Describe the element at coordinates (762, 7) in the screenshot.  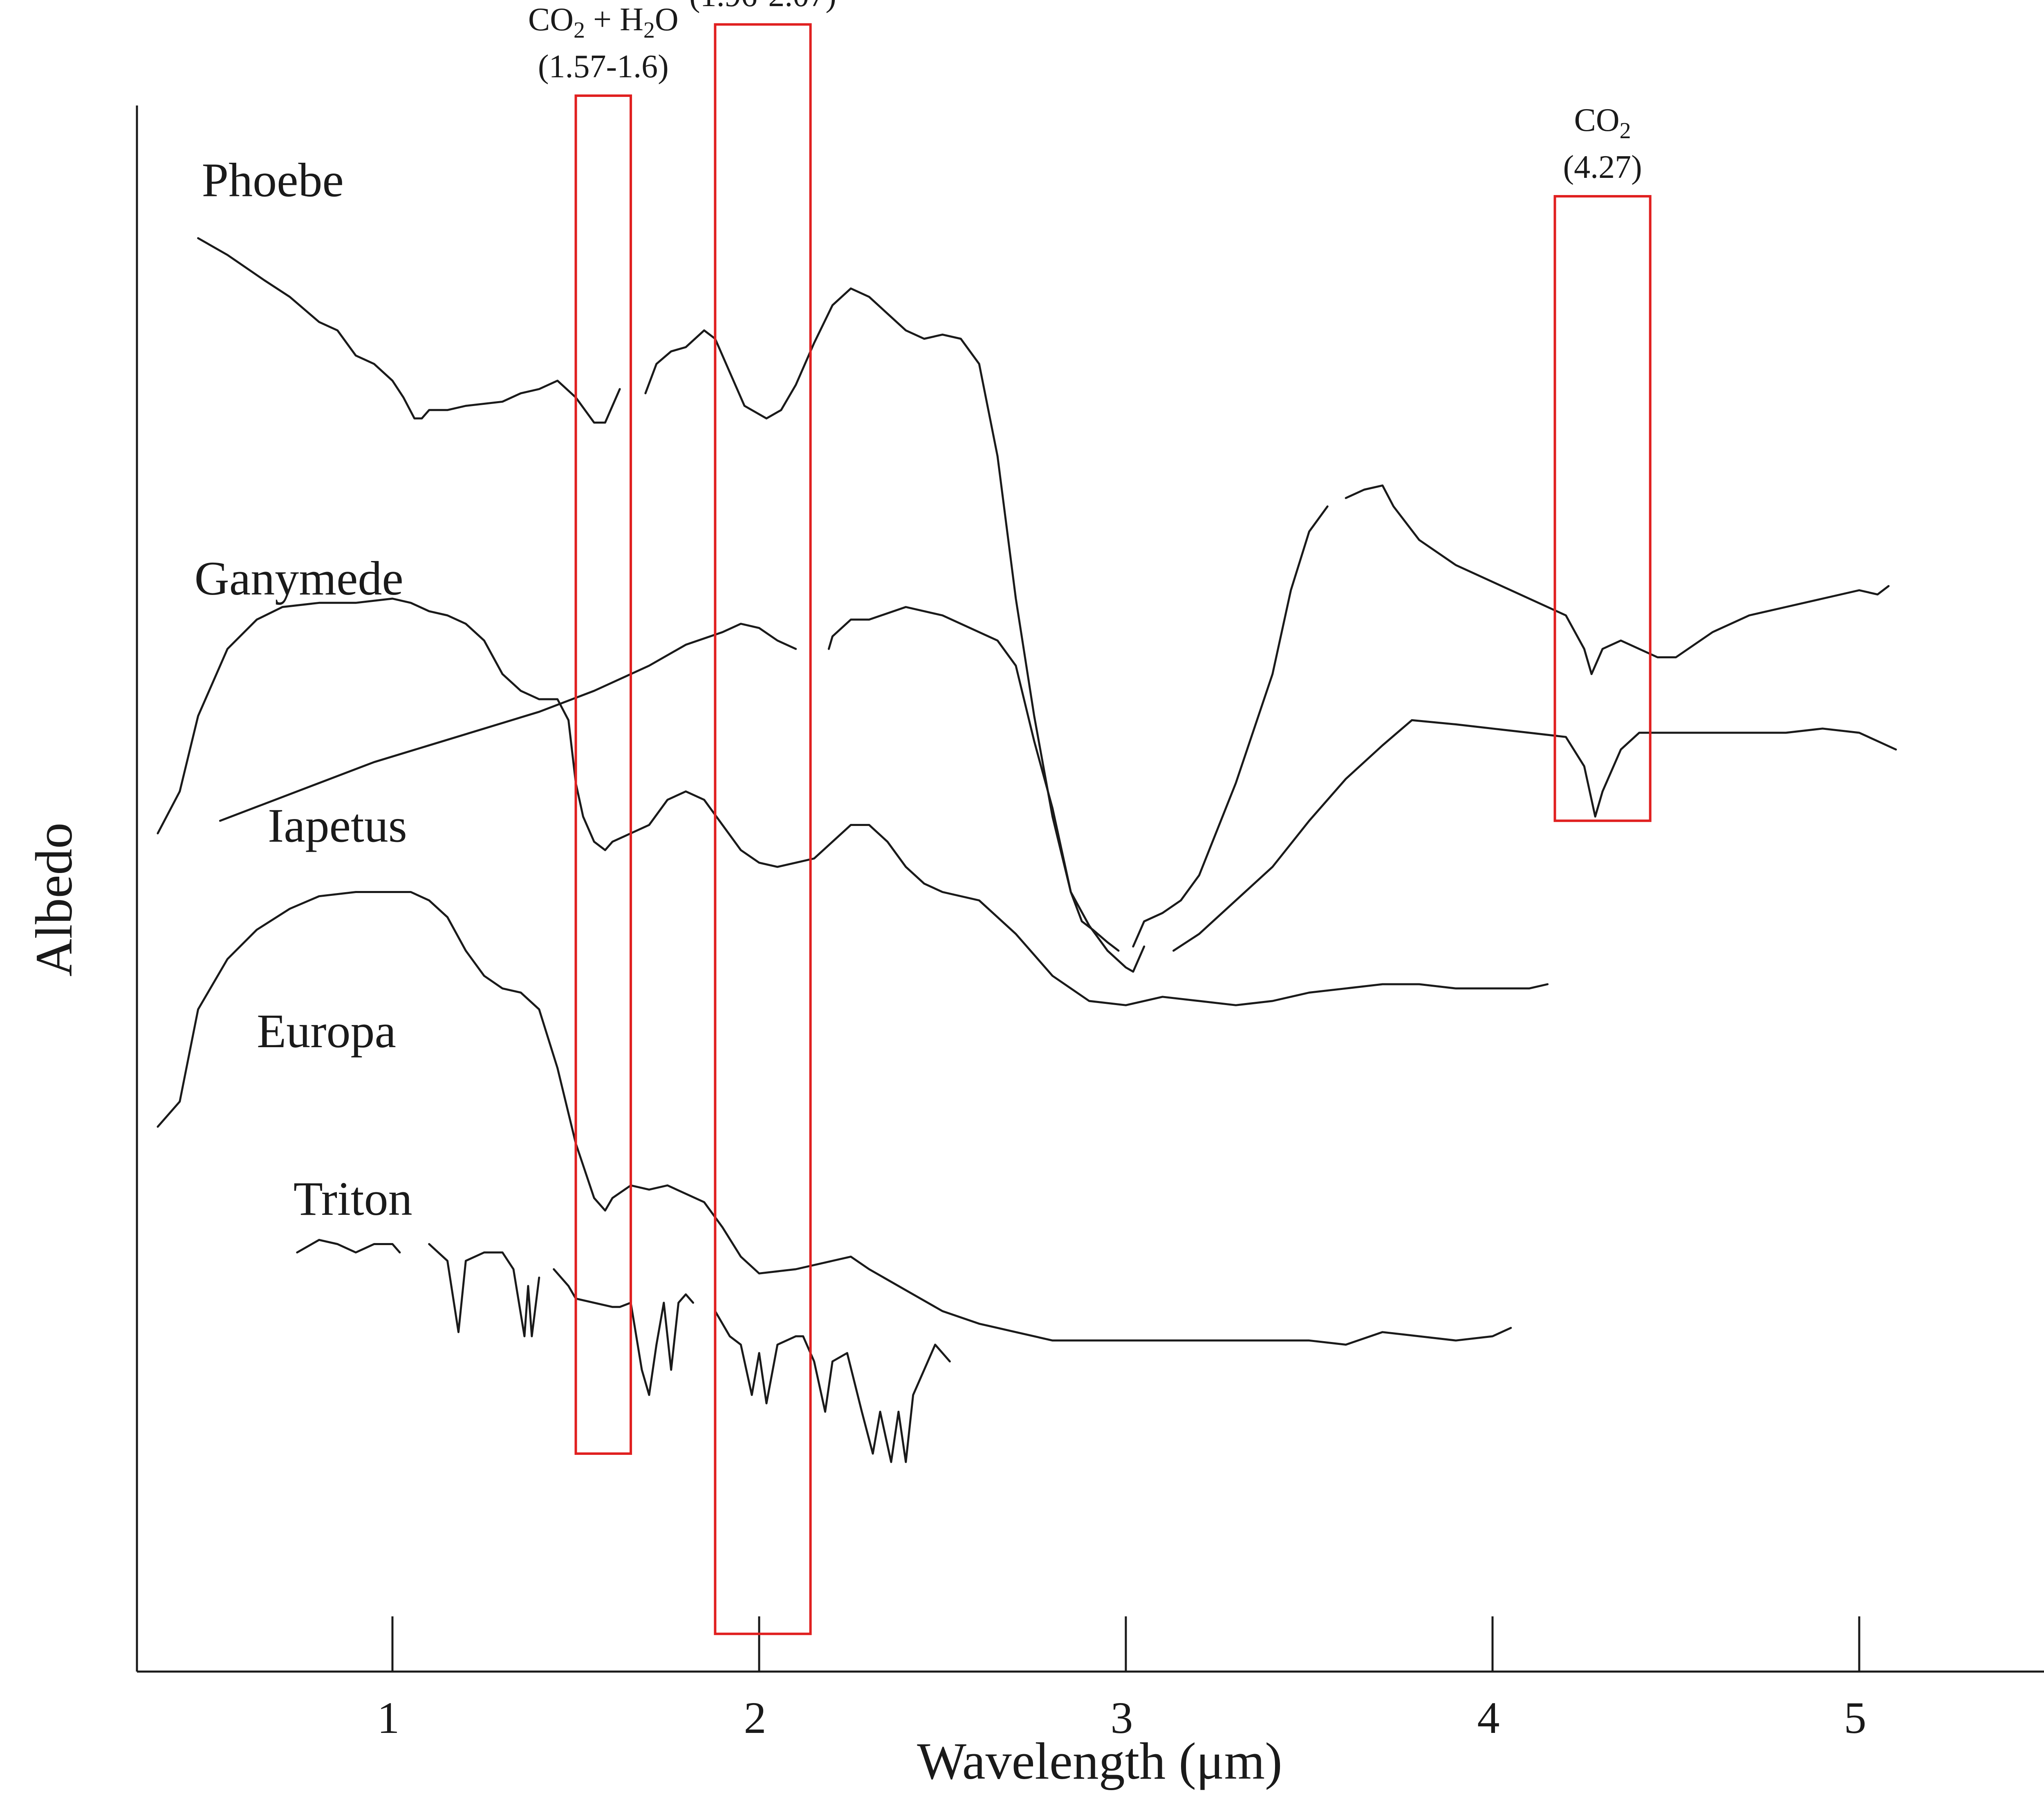
I see `band-range-2: (1.96-2.07)` at that location.